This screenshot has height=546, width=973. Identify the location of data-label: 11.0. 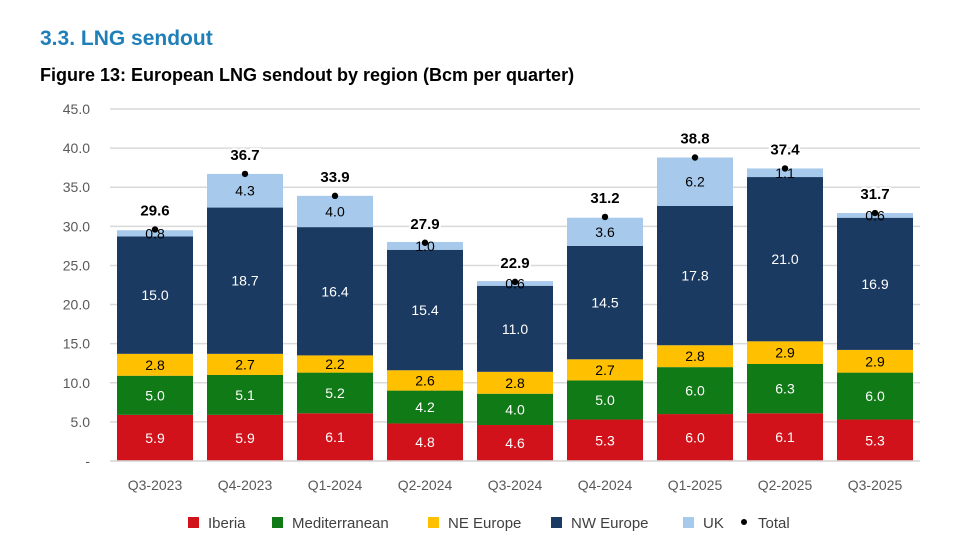
(515, 329).